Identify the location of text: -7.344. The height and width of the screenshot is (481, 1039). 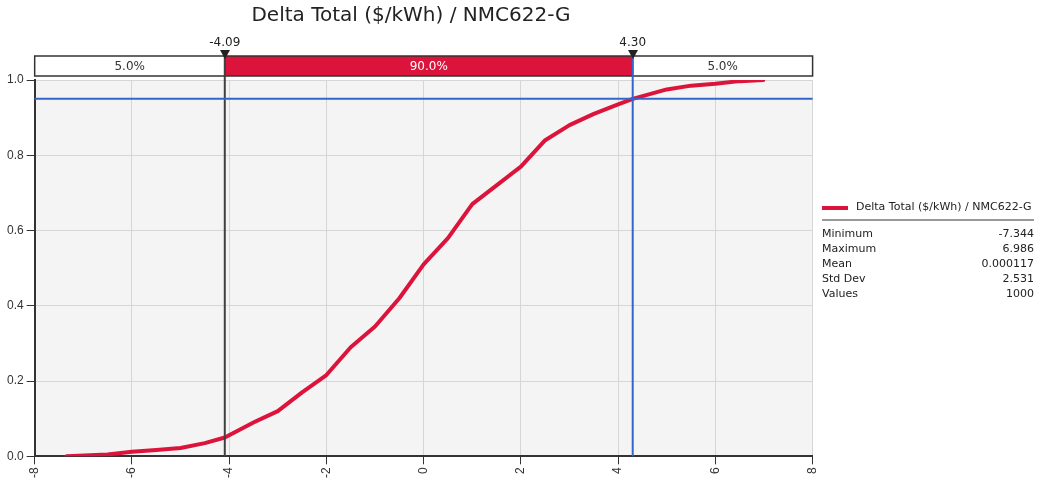
(1015, 233).